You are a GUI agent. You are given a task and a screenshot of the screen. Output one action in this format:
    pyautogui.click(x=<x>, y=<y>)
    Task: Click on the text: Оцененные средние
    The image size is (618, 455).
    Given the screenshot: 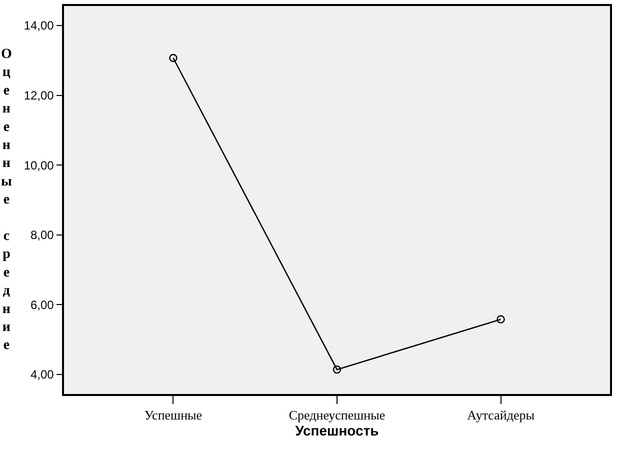 What is the action you would take?
    pyautogui.click(x=6, y=200)
    